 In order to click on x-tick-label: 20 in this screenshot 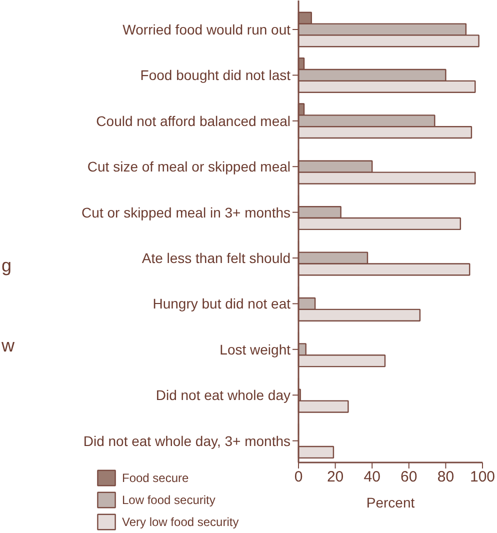, I will do `click(335, 477)`.